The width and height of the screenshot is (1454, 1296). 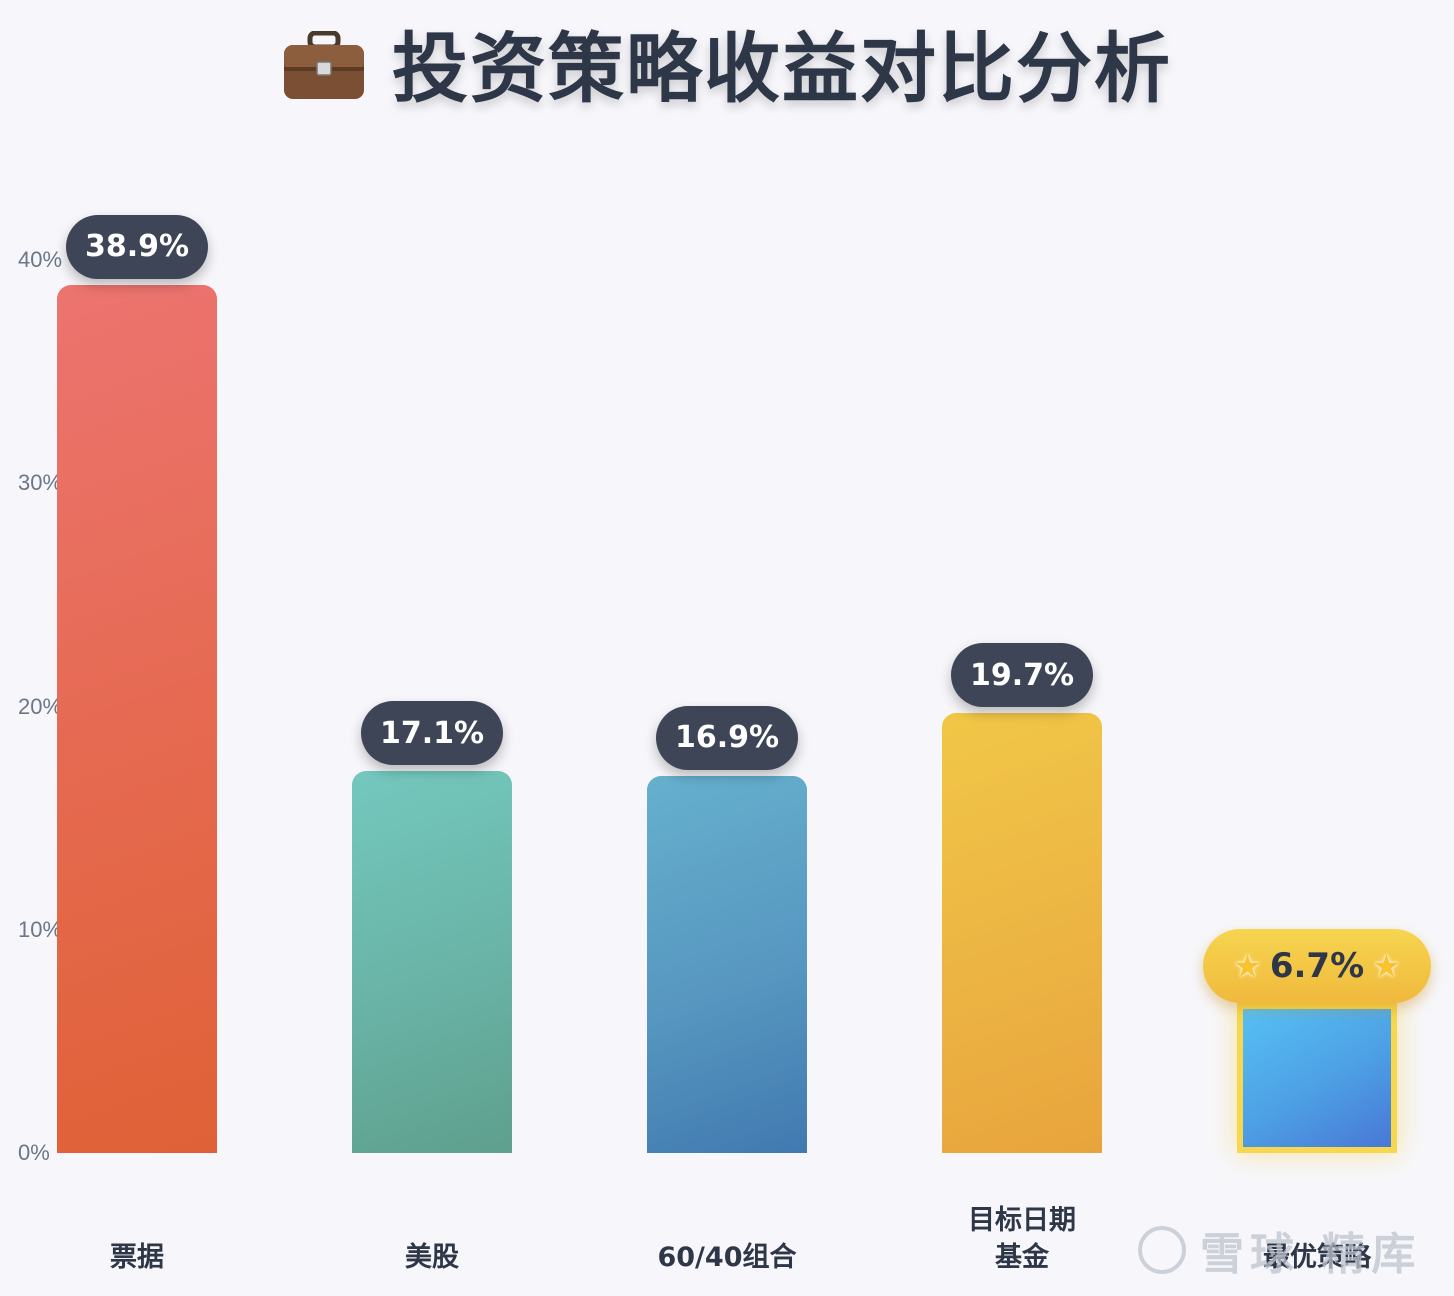 I want to click on x-tick-label-line: 60/40组合, so click(x=727, y=1257).